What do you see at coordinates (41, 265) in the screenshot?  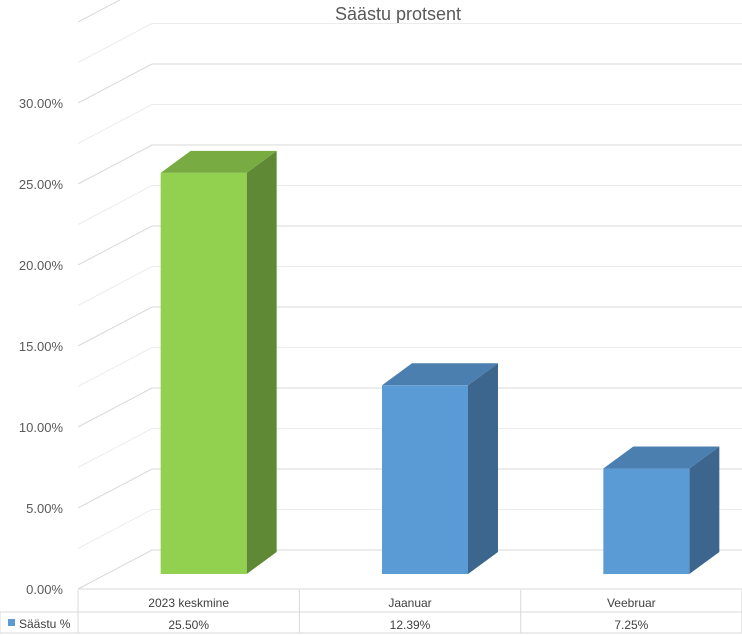 I see `y-tick-label: 20.00%` at bounding box center [41, 265].